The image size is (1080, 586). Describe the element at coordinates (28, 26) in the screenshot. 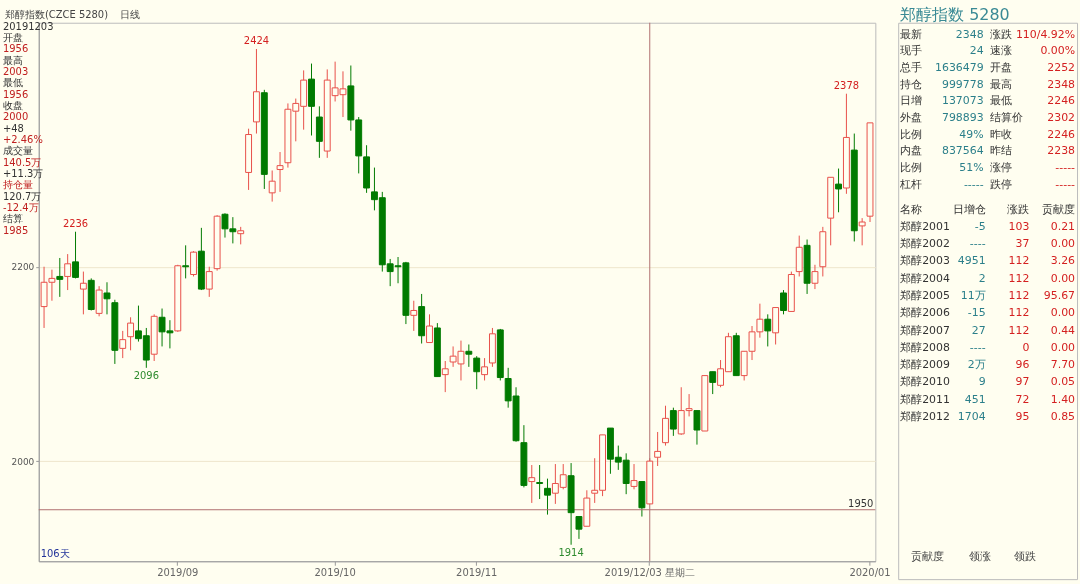

I see `annotation: 20191203` at that location.